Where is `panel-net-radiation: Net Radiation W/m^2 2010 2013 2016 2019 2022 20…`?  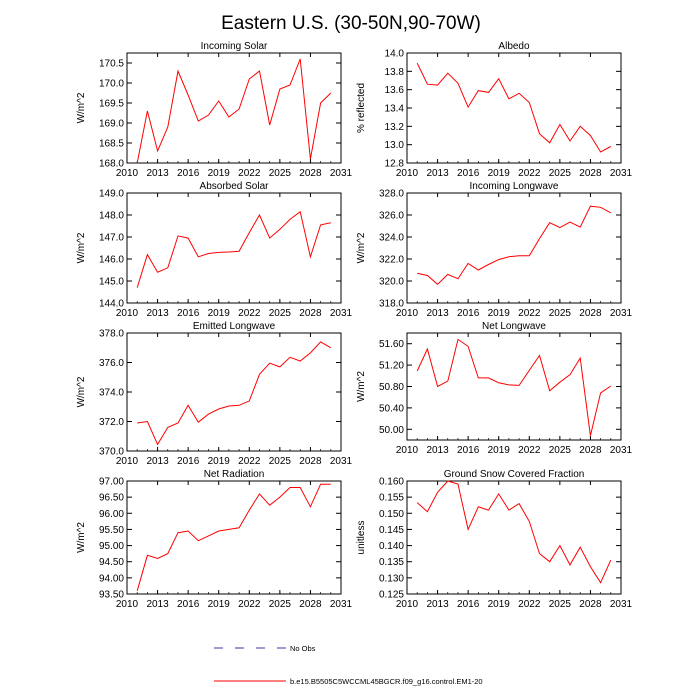 panel-net-radiation: Net Radiation W/m^2 2010 2013 2016 2019 2022 20… is located at coordinates (214, 539).